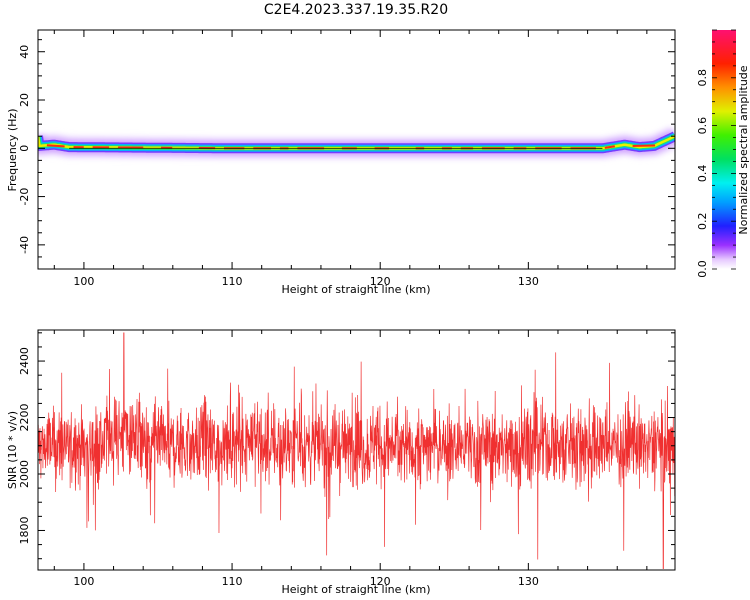 The height and width of the screenshot is (600, 750). I want to click on colorbar-tick-label: 0.2, so click(702, 221).